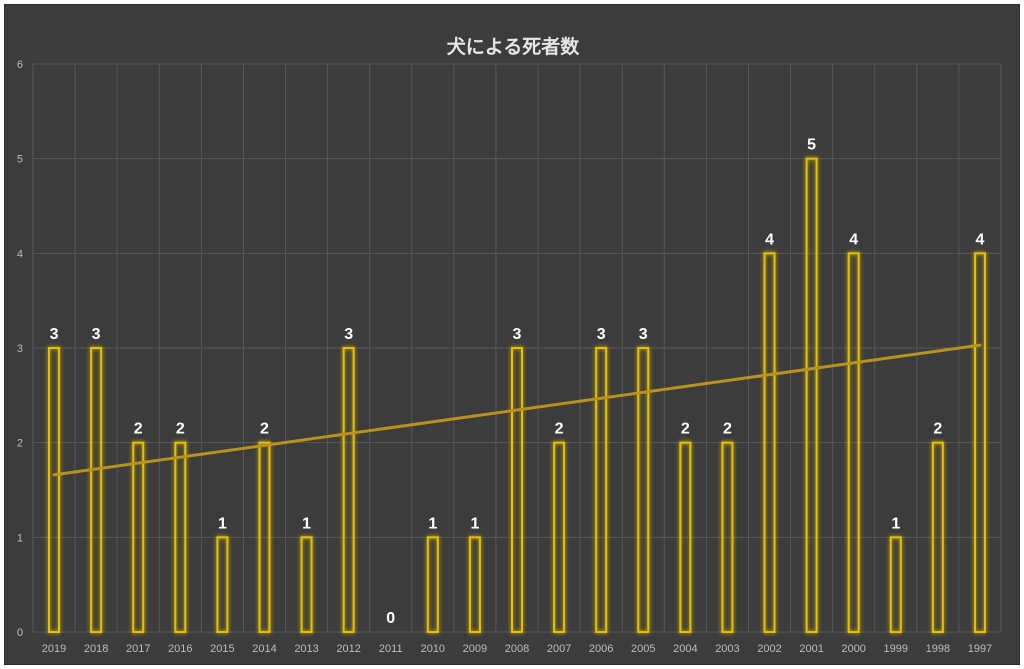 The width and height of the screenshot is (1024, 669). Describe the element at coordinates (54, 649) in the screenshot. I see `x-tick-label: 2019` at that location.